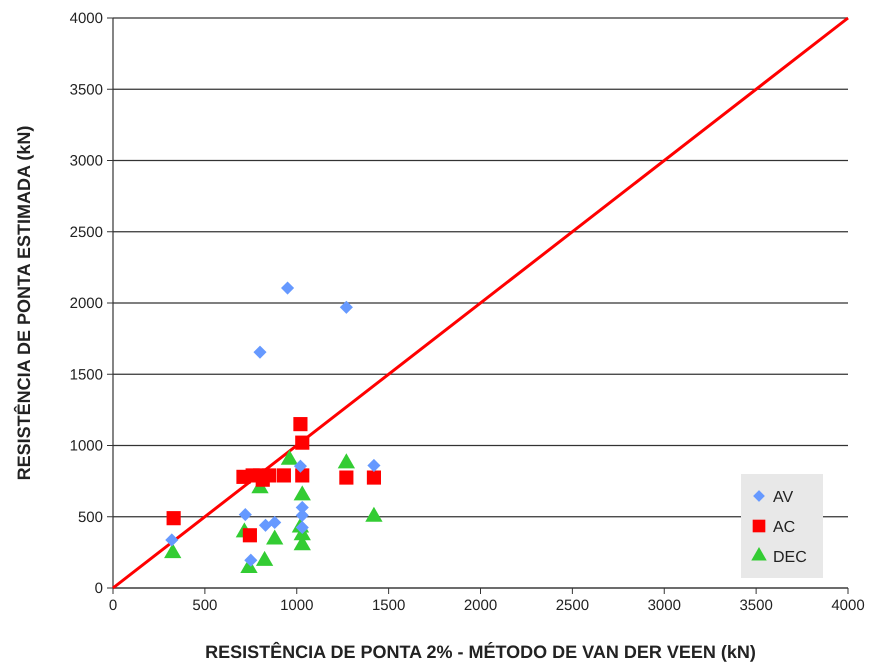  I want to click on x-tick-label: 1500, so click(389, 605).